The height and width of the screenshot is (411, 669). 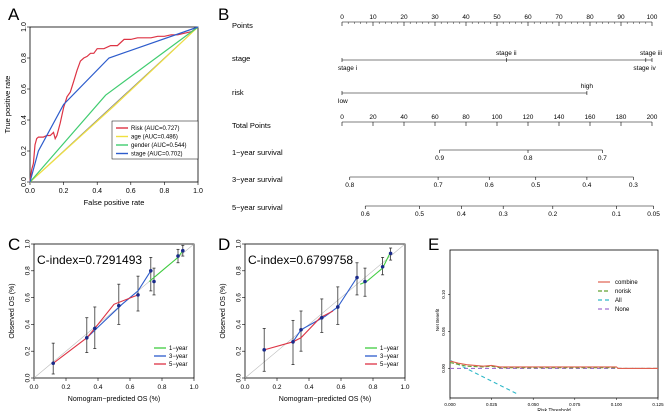 I want to click on nomogram-survival-tick-label: 0.2, so click(x=552, y=214).